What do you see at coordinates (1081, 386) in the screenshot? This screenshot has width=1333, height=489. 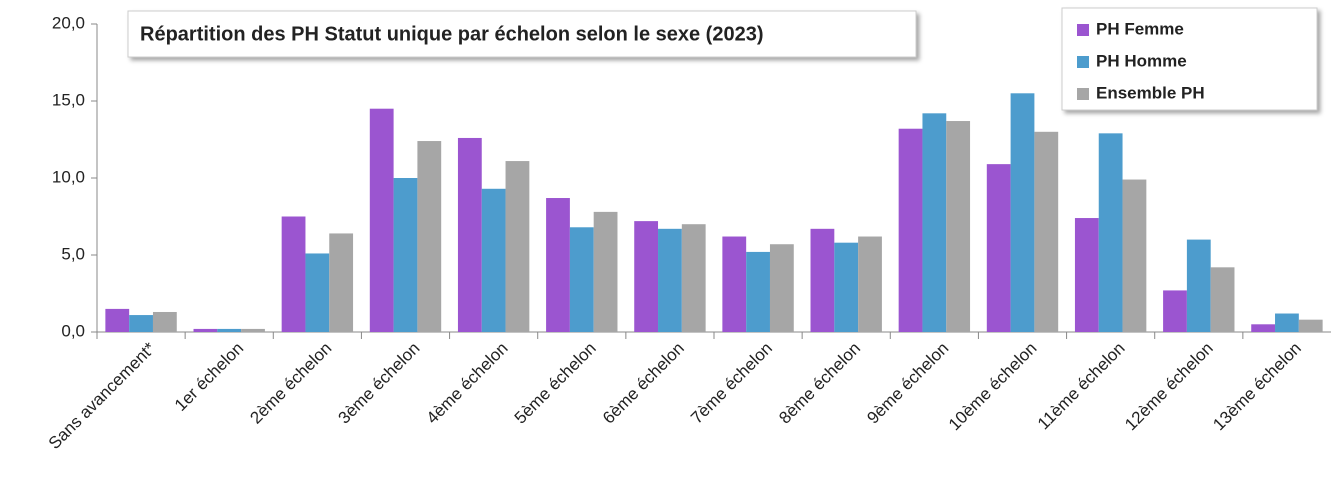 I see `x-tick-label: 11ème échelon` at bounding box center [1081, 386].